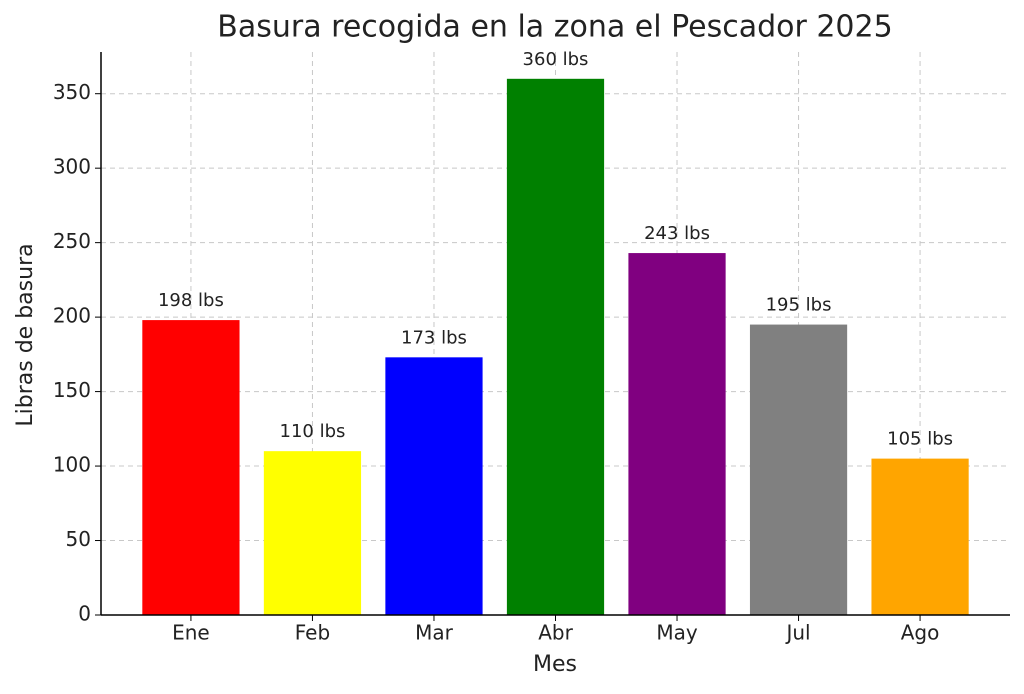 The height and width of the screenshot is (694, 1024). Describe the element at coordinates (920, 633) in the screenshot. I see `x-tick-label: Ago` at that location.